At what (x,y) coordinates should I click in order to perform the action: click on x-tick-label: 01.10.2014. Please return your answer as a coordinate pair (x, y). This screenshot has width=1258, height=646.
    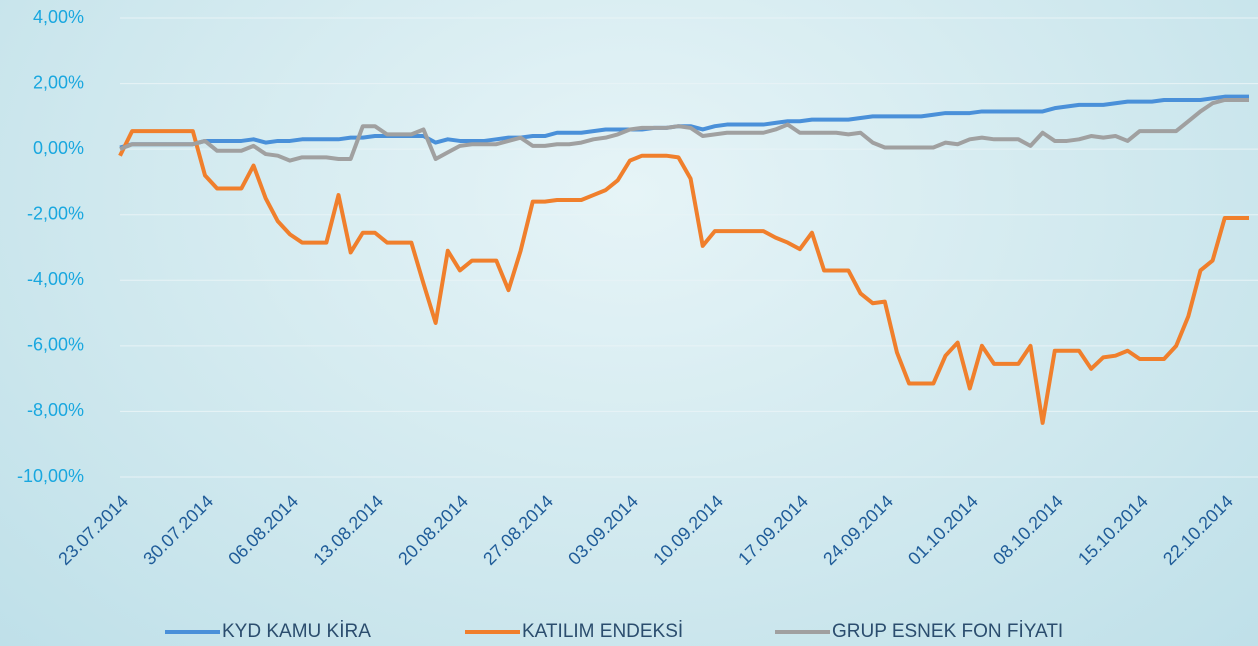
    Looking at the image, I should click on (943, 530).